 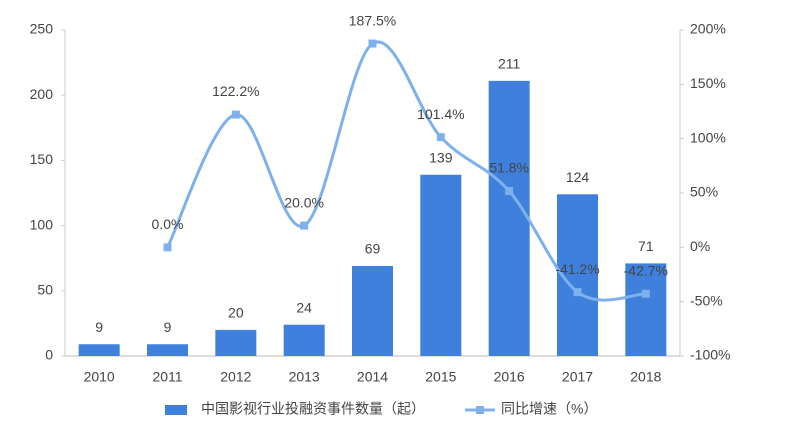 I want to click on legend-label: 中国影视行业投融资事件数量（起）, so click(x=313, y=409).